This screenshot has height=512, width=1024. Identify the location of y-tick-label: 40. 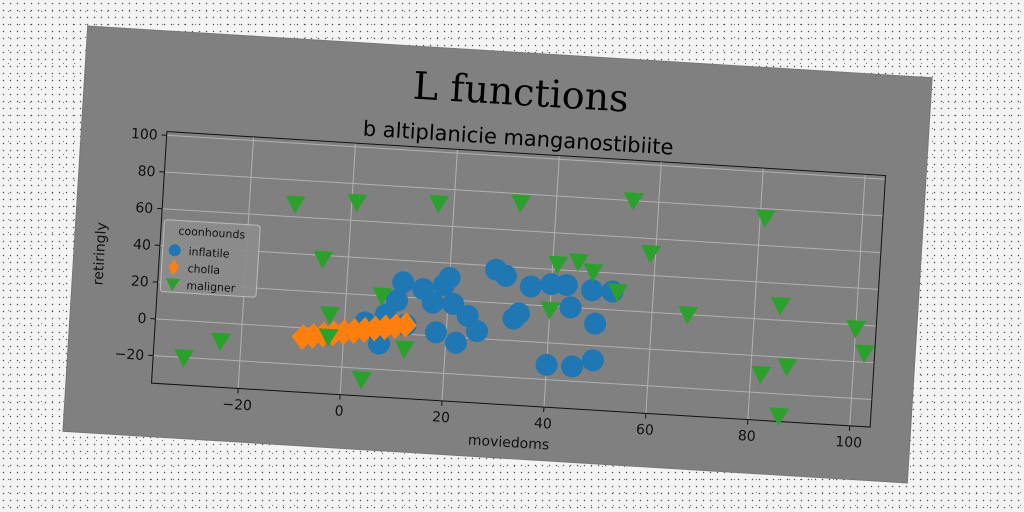
(142, 245).